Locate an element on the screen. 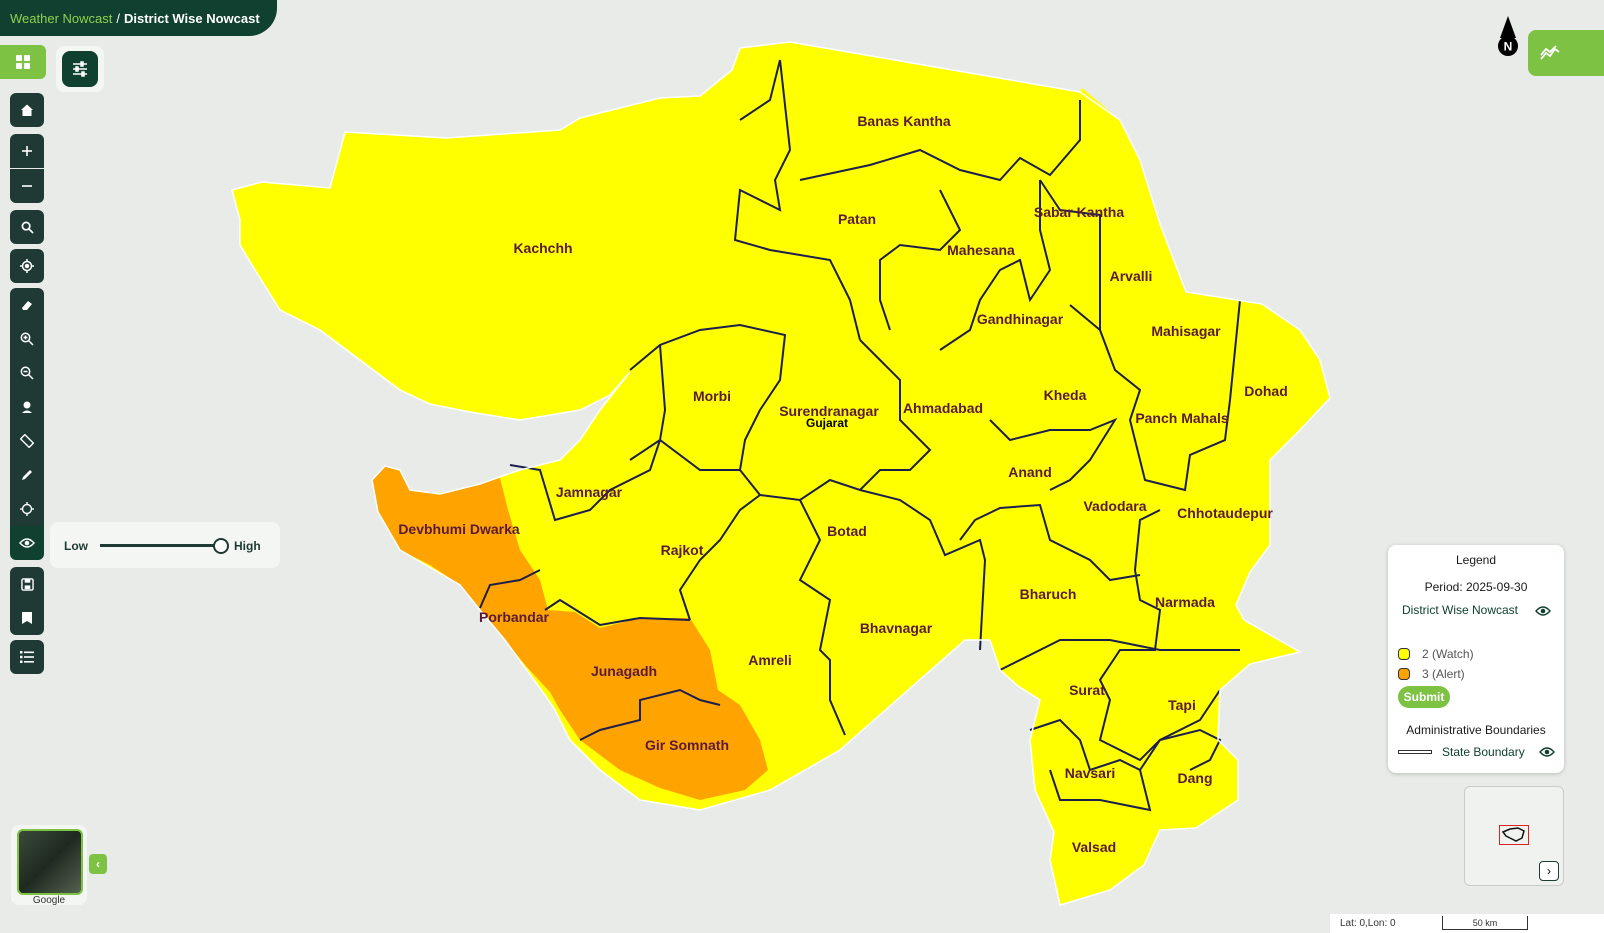  layers-toggle-button is located at coordinates (23, 62).